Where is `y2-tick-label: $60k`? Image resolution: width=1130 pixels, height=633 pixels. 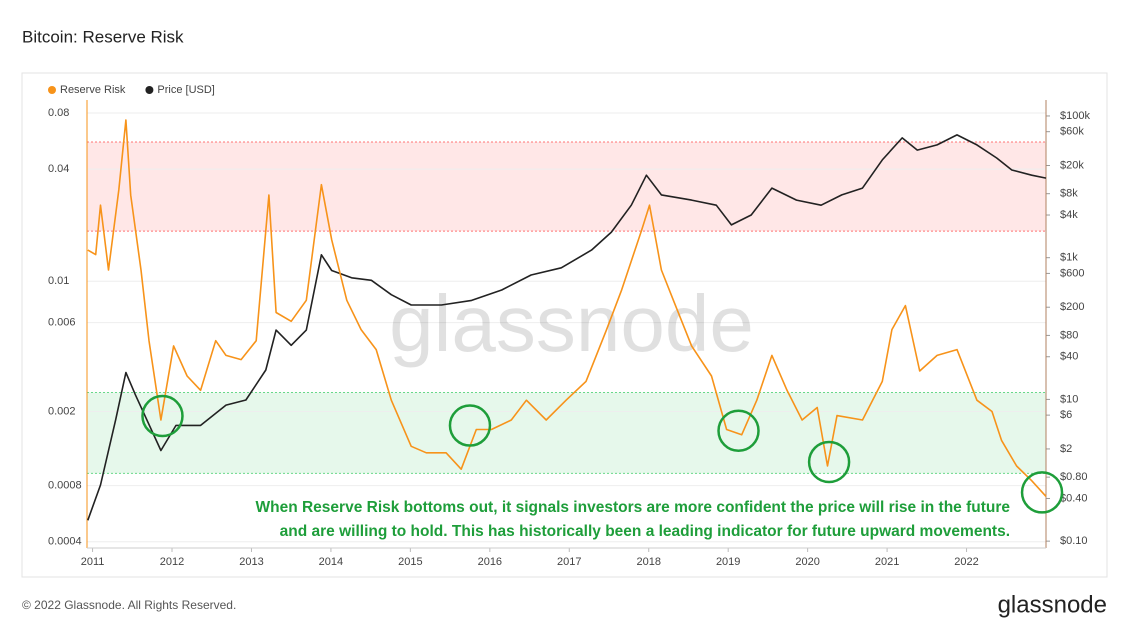 y2-tick-label: $60k is located at coordinates (1072, 132).